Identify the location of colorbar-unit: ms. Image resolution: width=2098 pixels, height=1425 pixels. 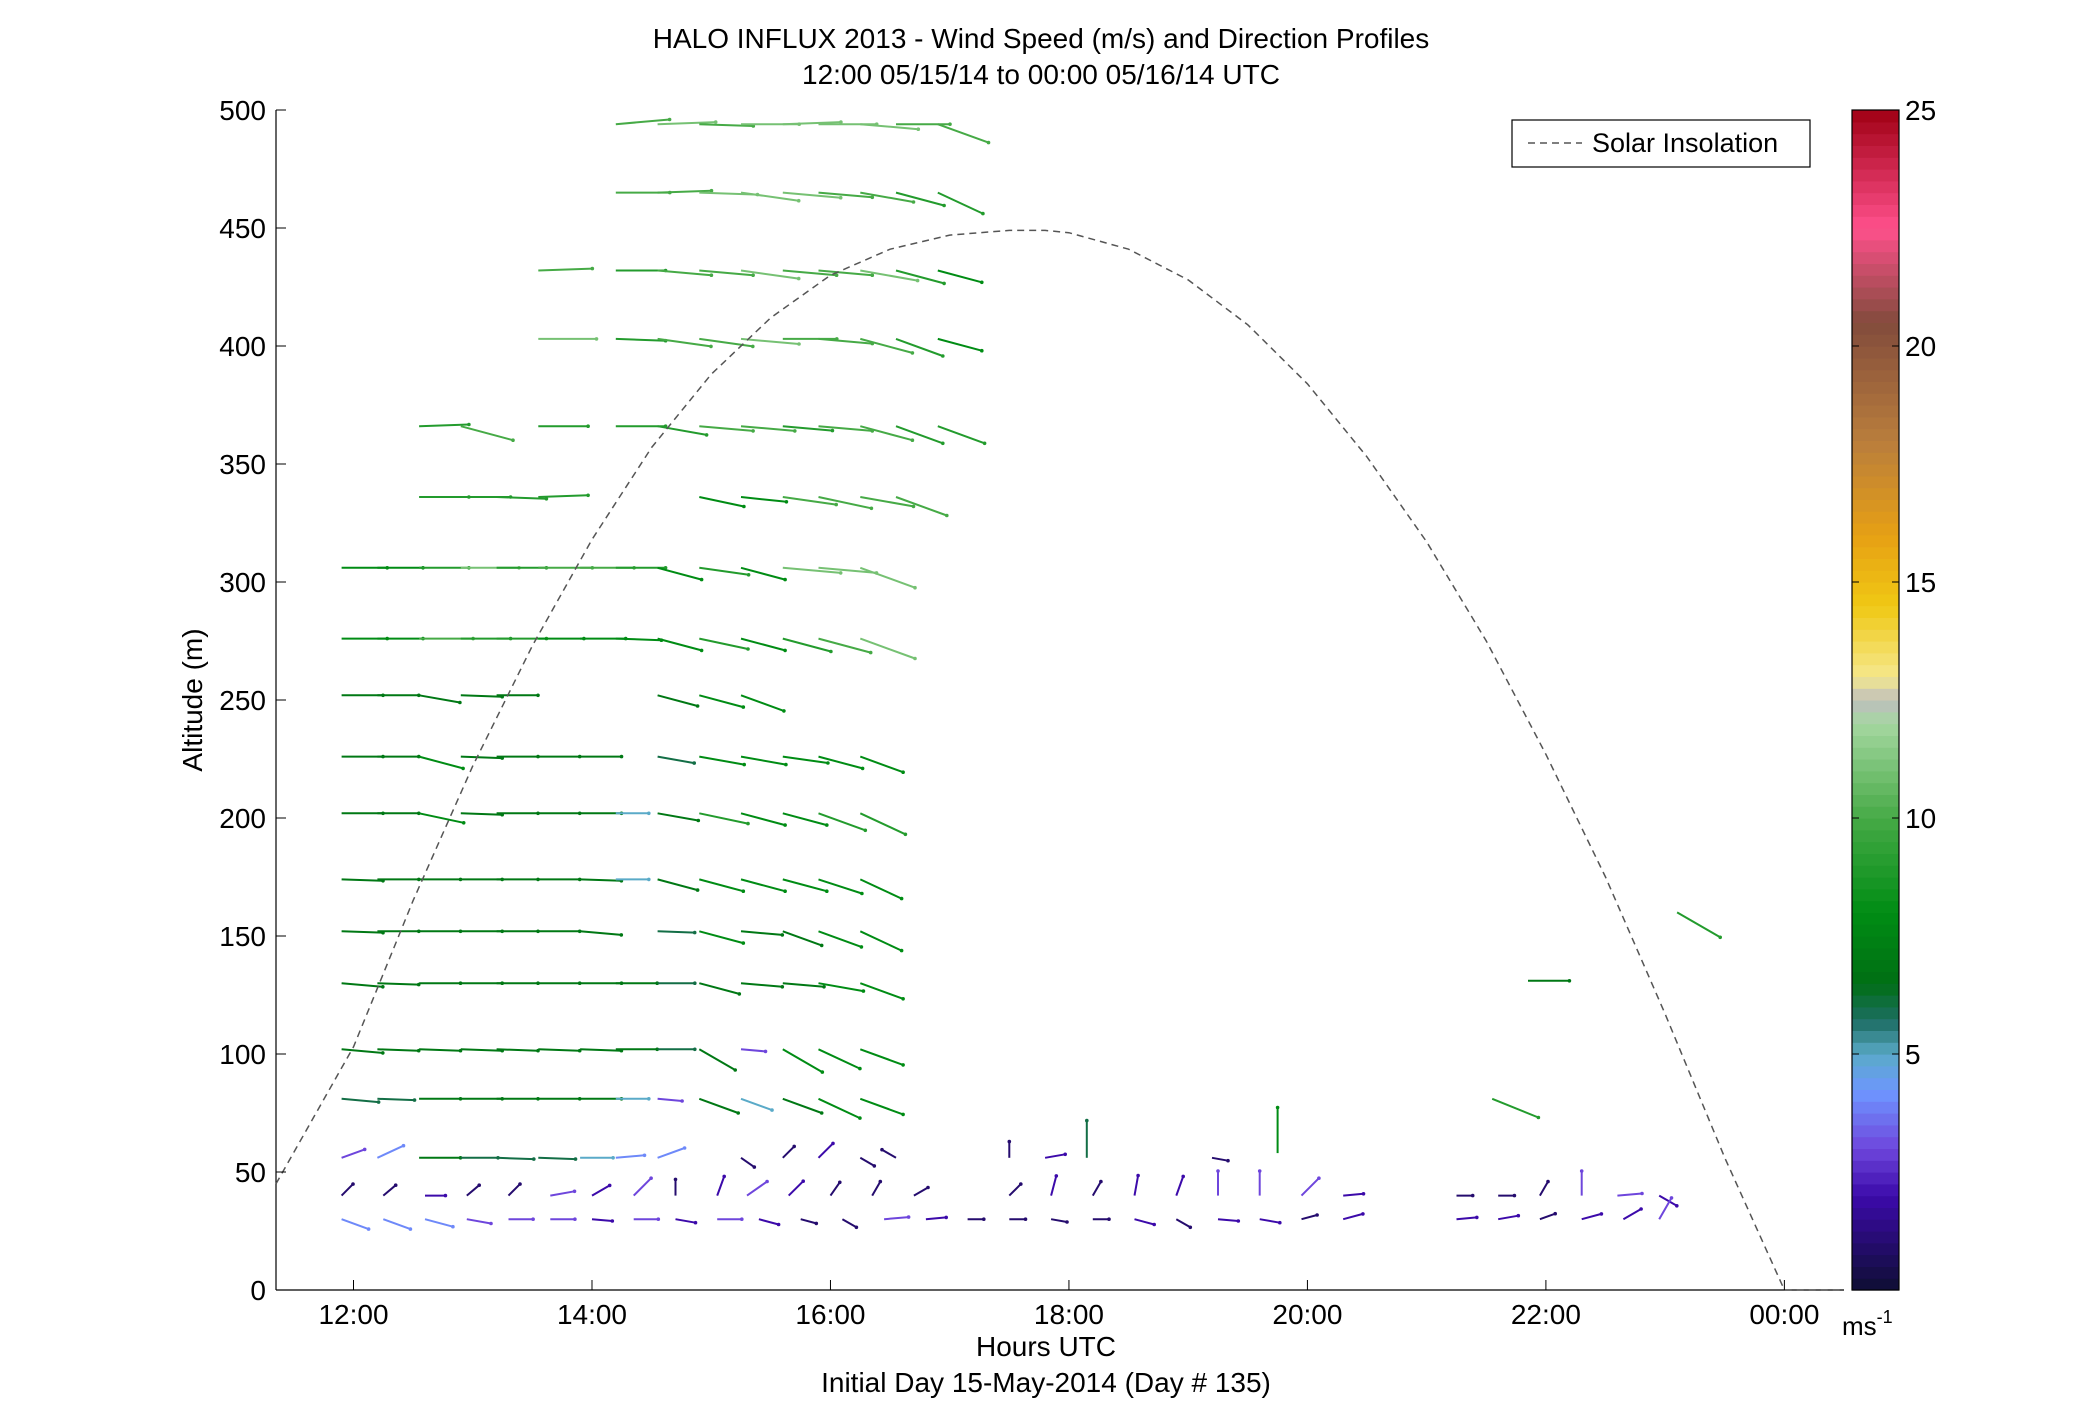
(1859, 1326).